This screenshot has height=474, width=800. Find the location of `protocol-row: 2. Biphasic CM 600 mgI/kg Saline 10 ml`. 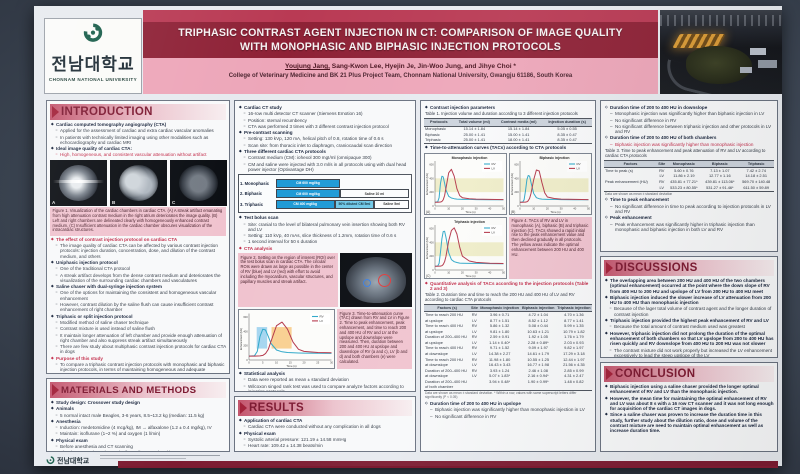

protocol-row: 2. Biphasic CM 600 mgI/kg Saline 10 ml is located at coordinates (324, 194).